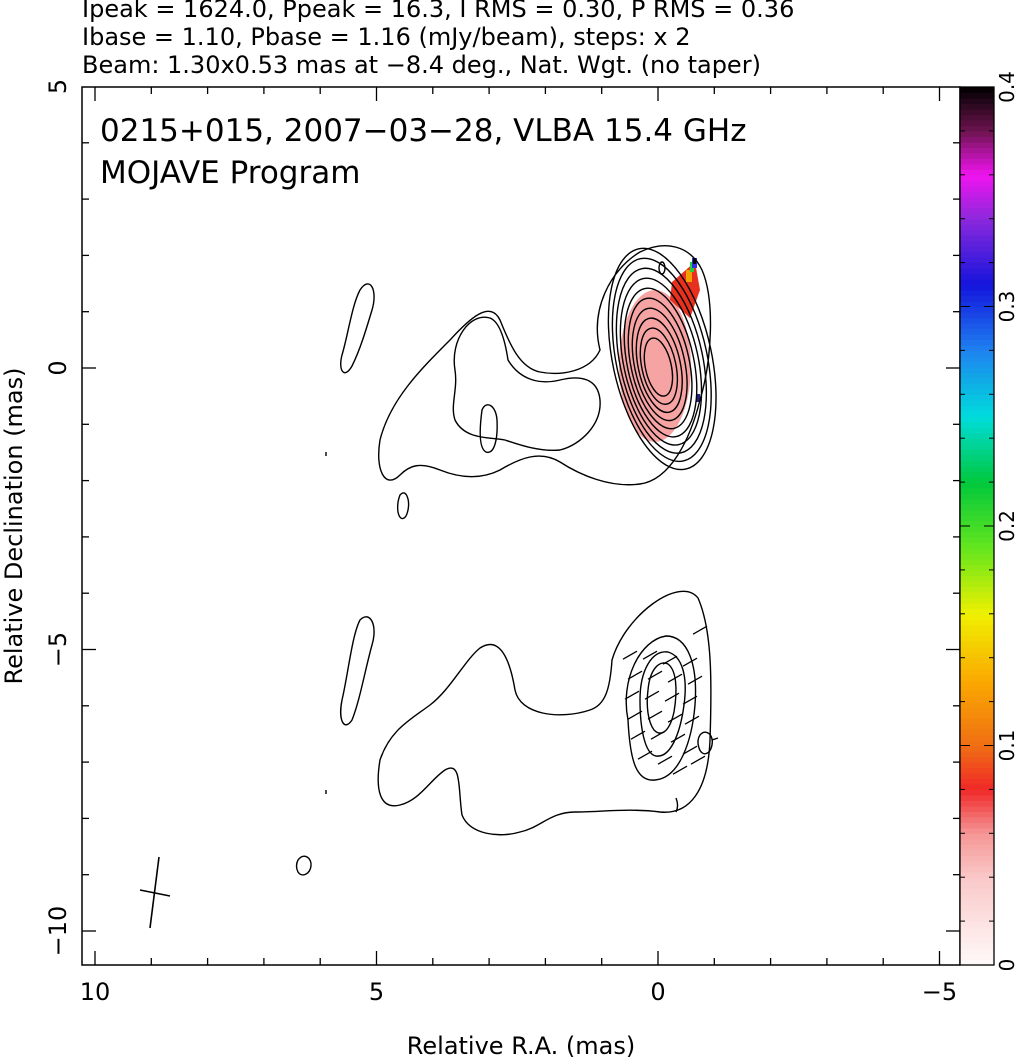 The image size is (1021, 1060). I want to click on core-contours, so click(662, 359).